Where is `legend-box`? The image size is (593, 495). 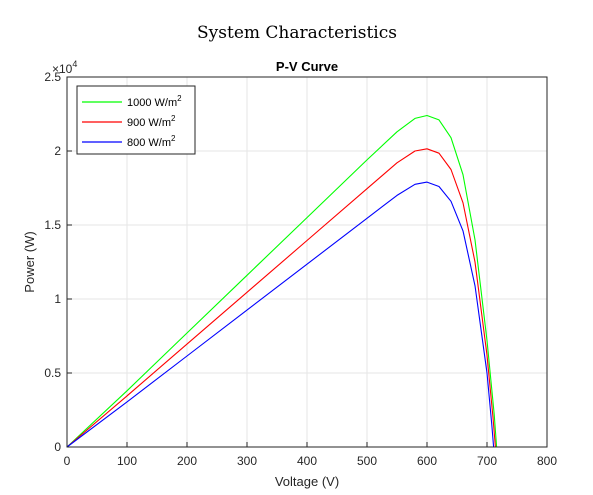
legend-box is located at coordinates (136, 120).